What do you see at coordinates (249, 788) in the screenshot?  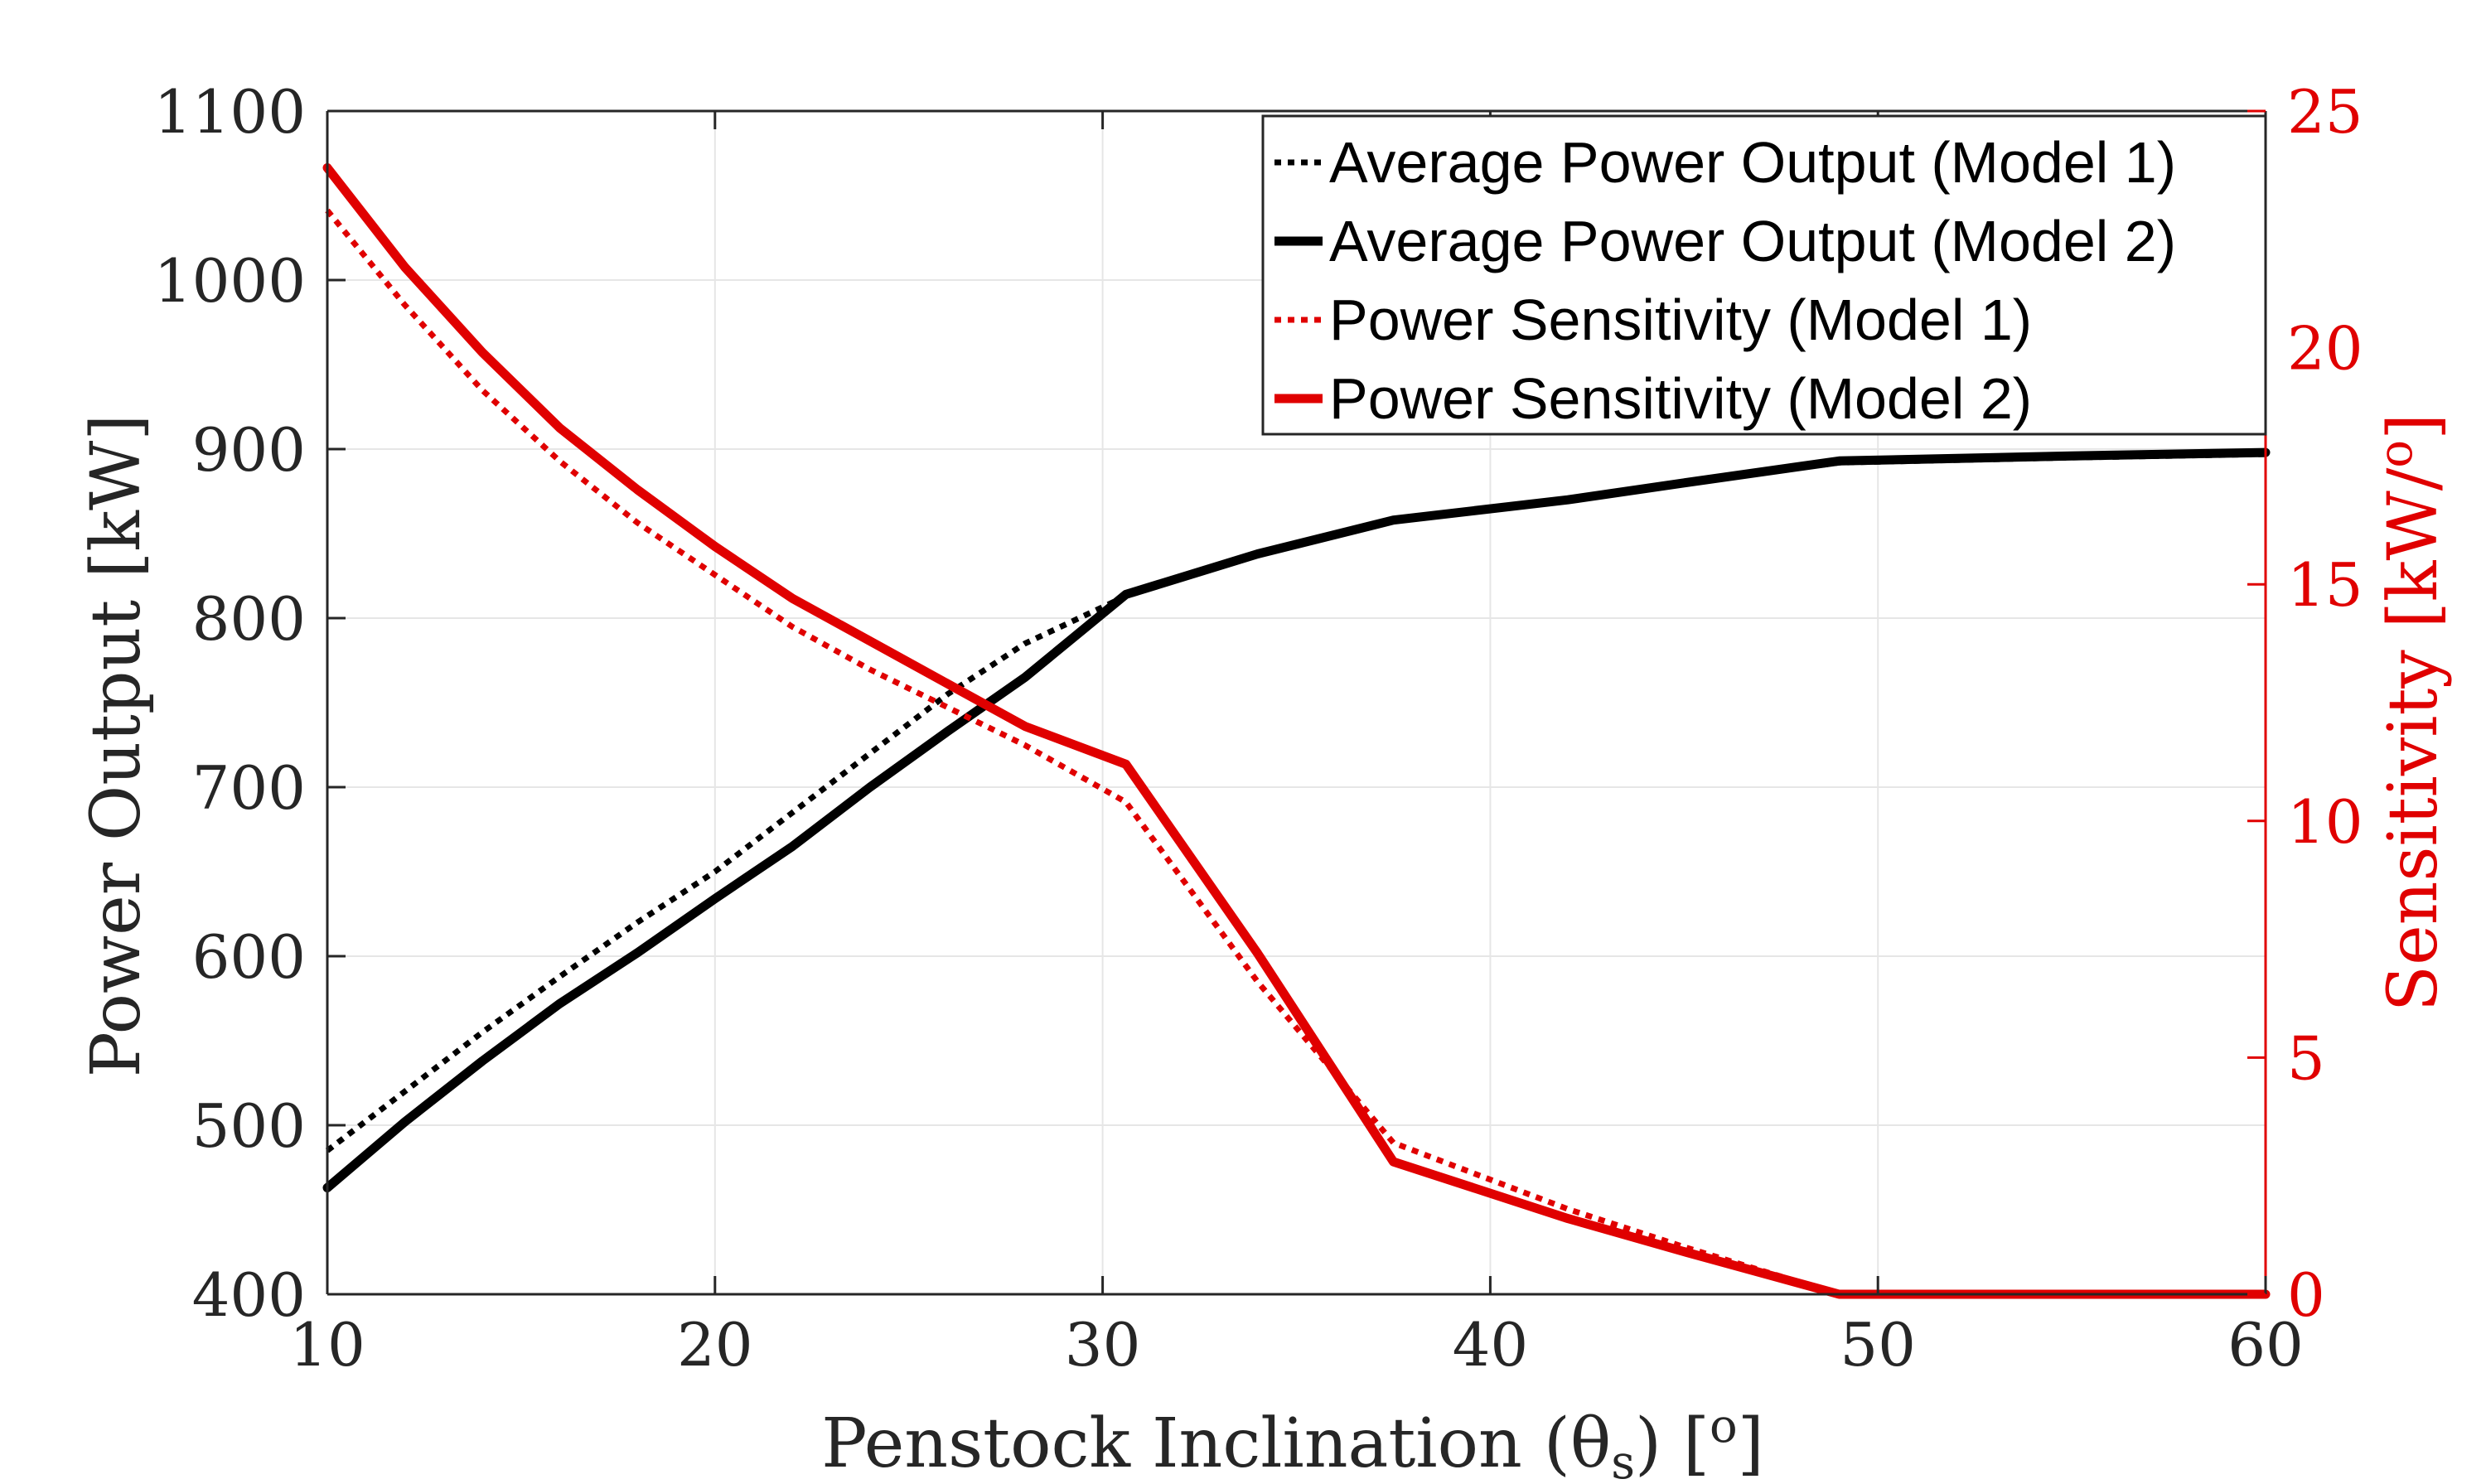 I see `y-tick-label: 700` at bounding box center [249, 788].